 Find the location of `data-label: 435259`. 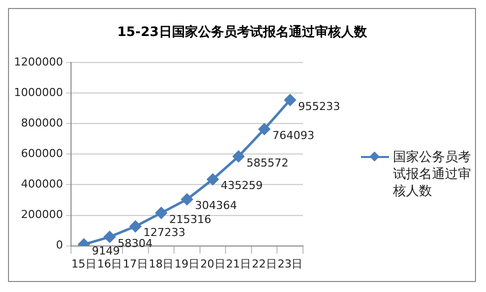

data-label: 435259 is located at coordinates (241, 185).